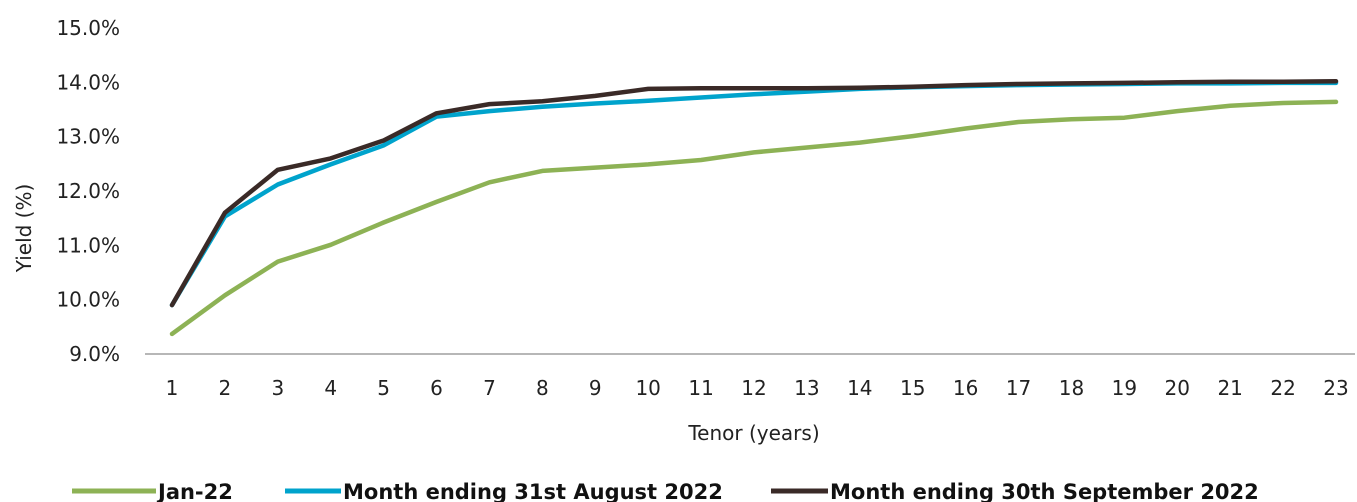 The image size is (1357, 502). What do you see at coordinates (194, 491) in the screenshot?
I see `legend-label-1: Jan-22` at bounding box center [194, 491].